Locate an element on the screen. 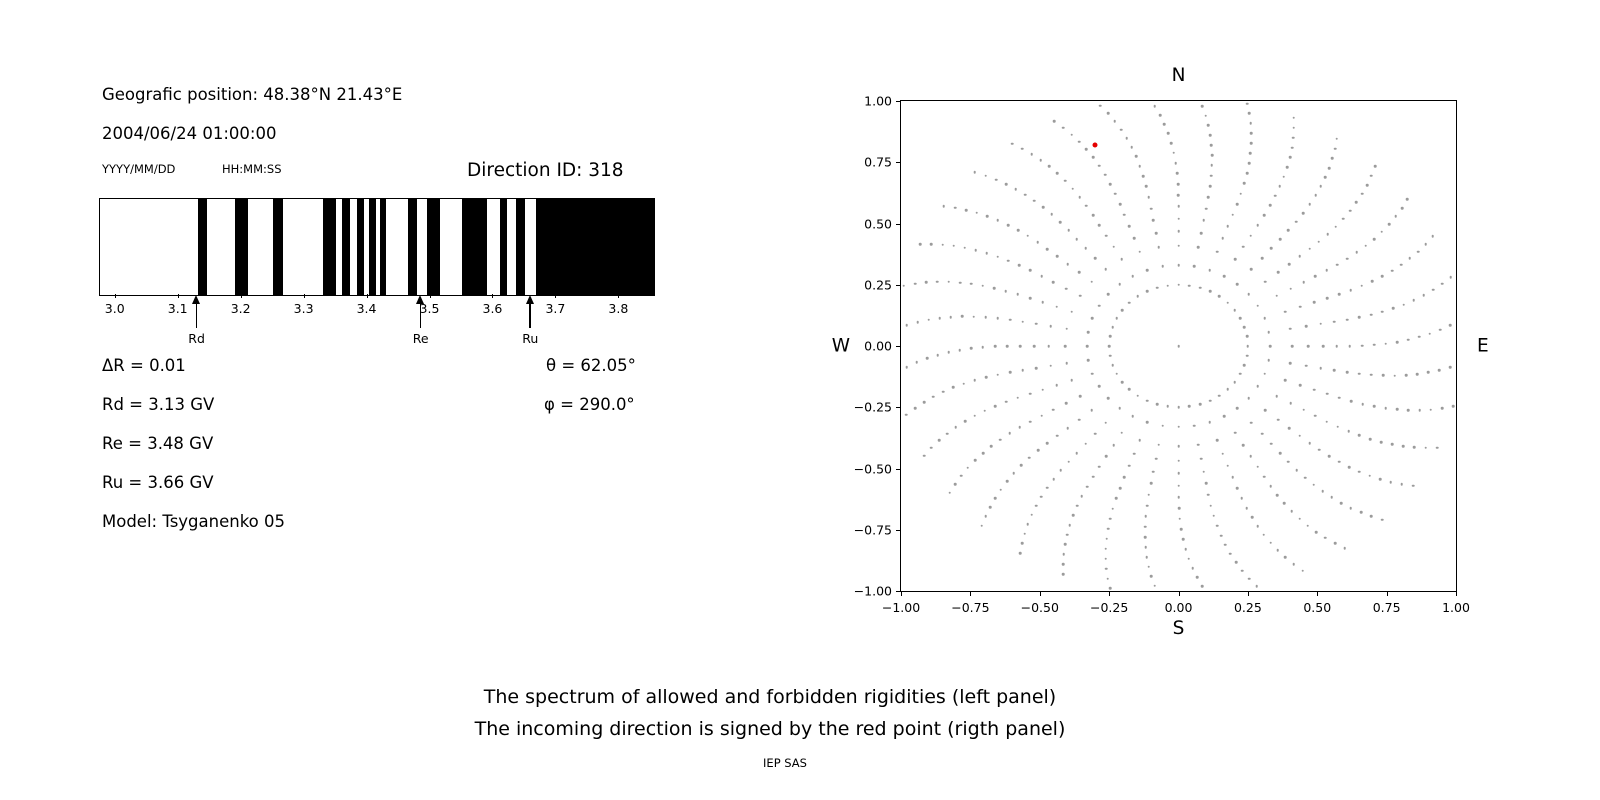  x-tick-label: 3.2 is located at coordinates (240, 308).